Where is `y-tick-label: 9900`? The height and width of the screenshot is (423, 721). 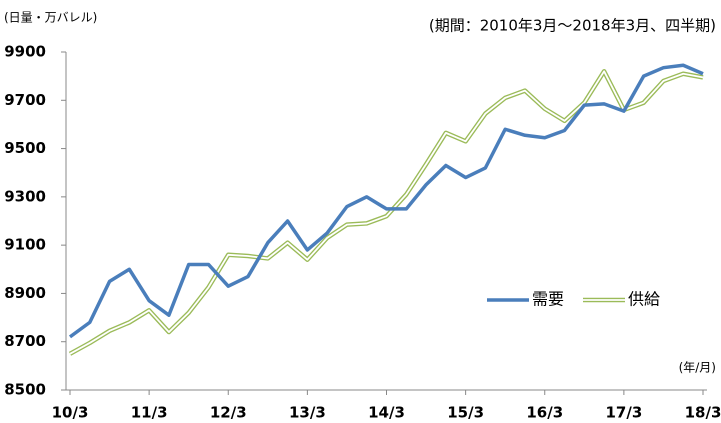
y-tick-label: 9900 is located at coordinates (25, 52).